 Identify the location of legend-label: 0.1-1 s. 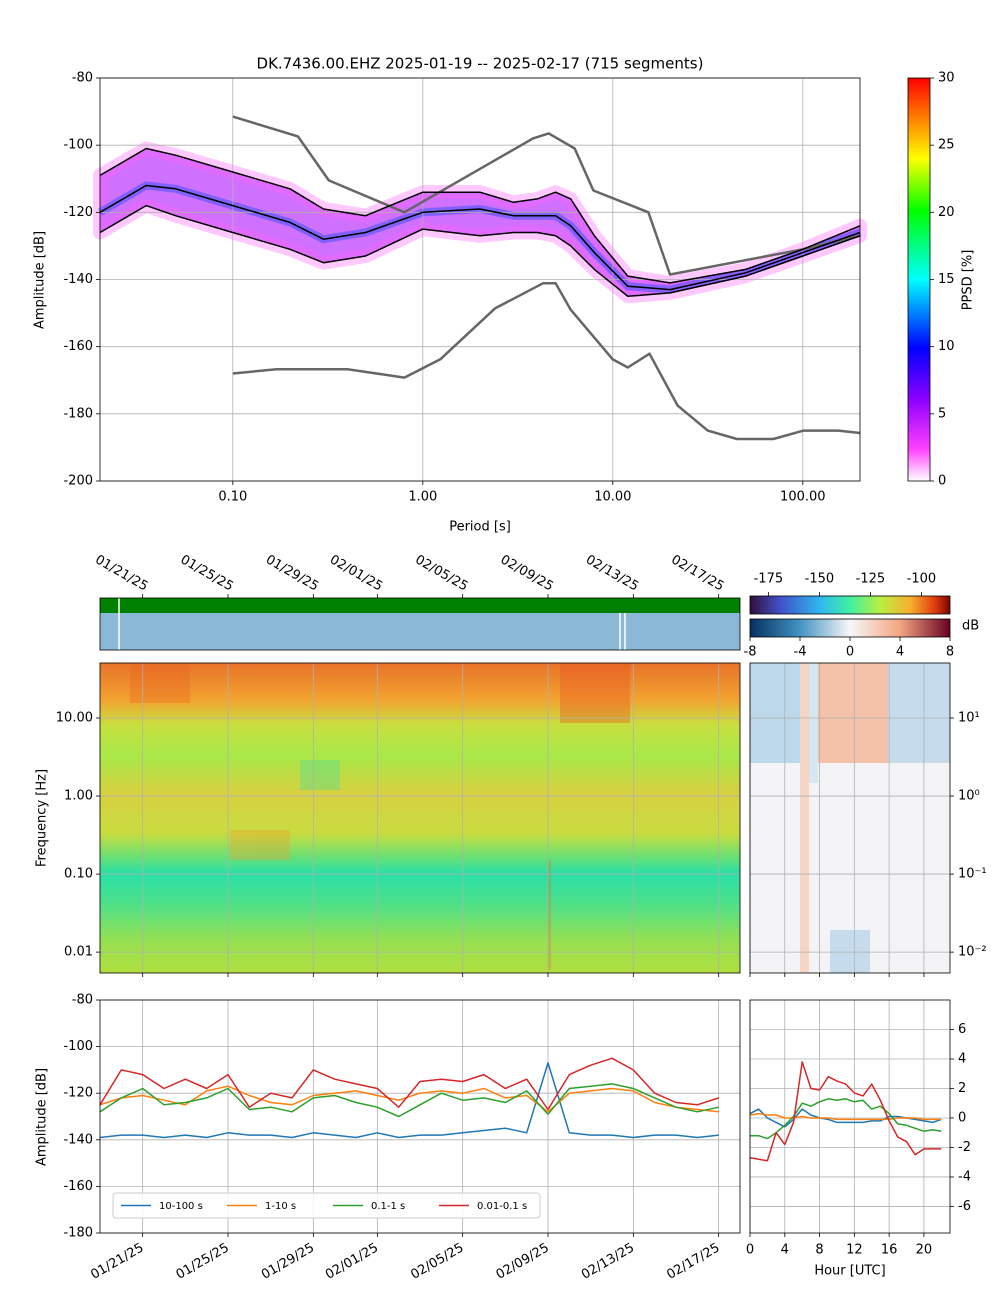
(388, 1206).